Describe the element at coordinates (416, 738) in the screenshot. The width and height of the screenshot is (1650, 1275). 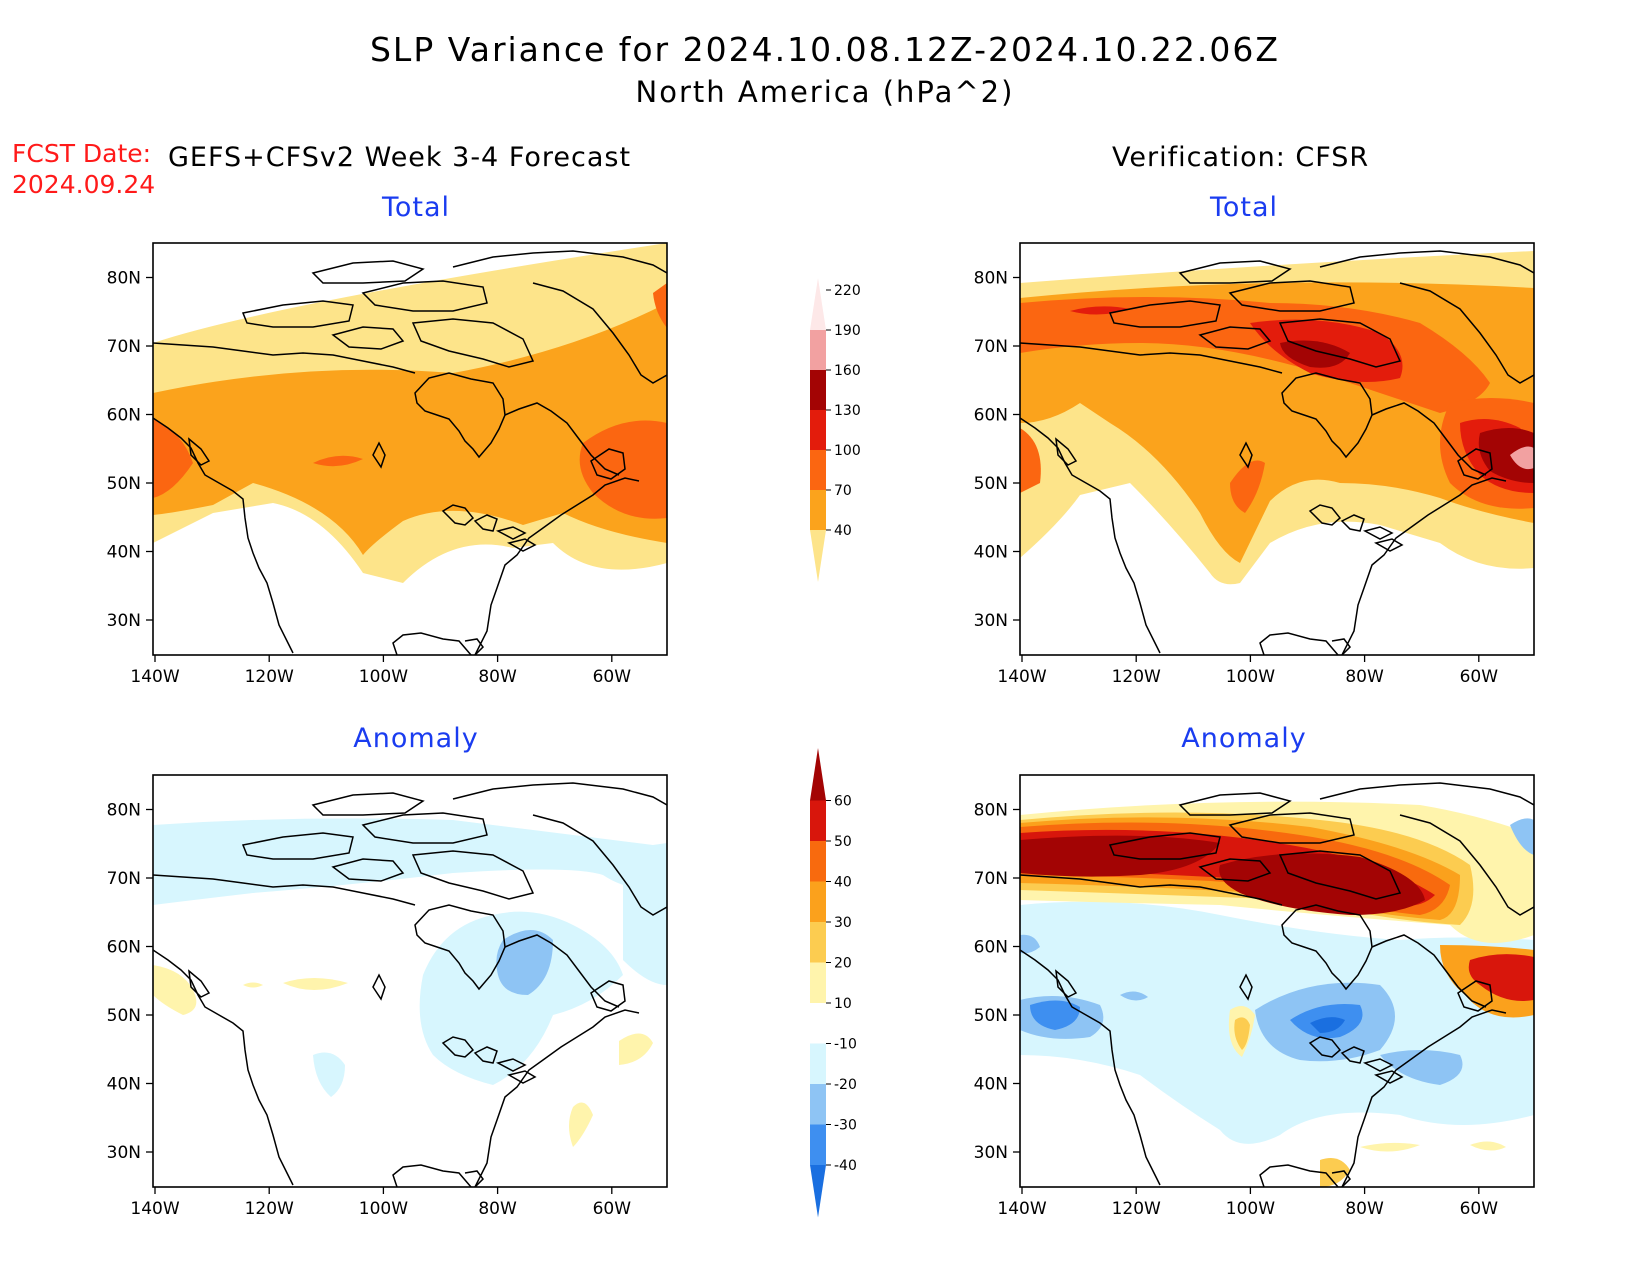
I see `forecast-anomaly-subtitle: Anomaly` at that location.